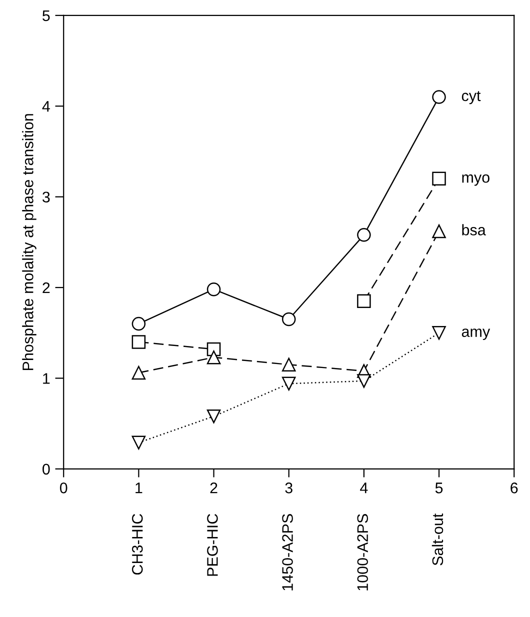 The width and height of the screenshot is (530, 617). Describe the element at coordinates (288, 488) in the screenshot. I see `x-tick-label: 3` at that location.